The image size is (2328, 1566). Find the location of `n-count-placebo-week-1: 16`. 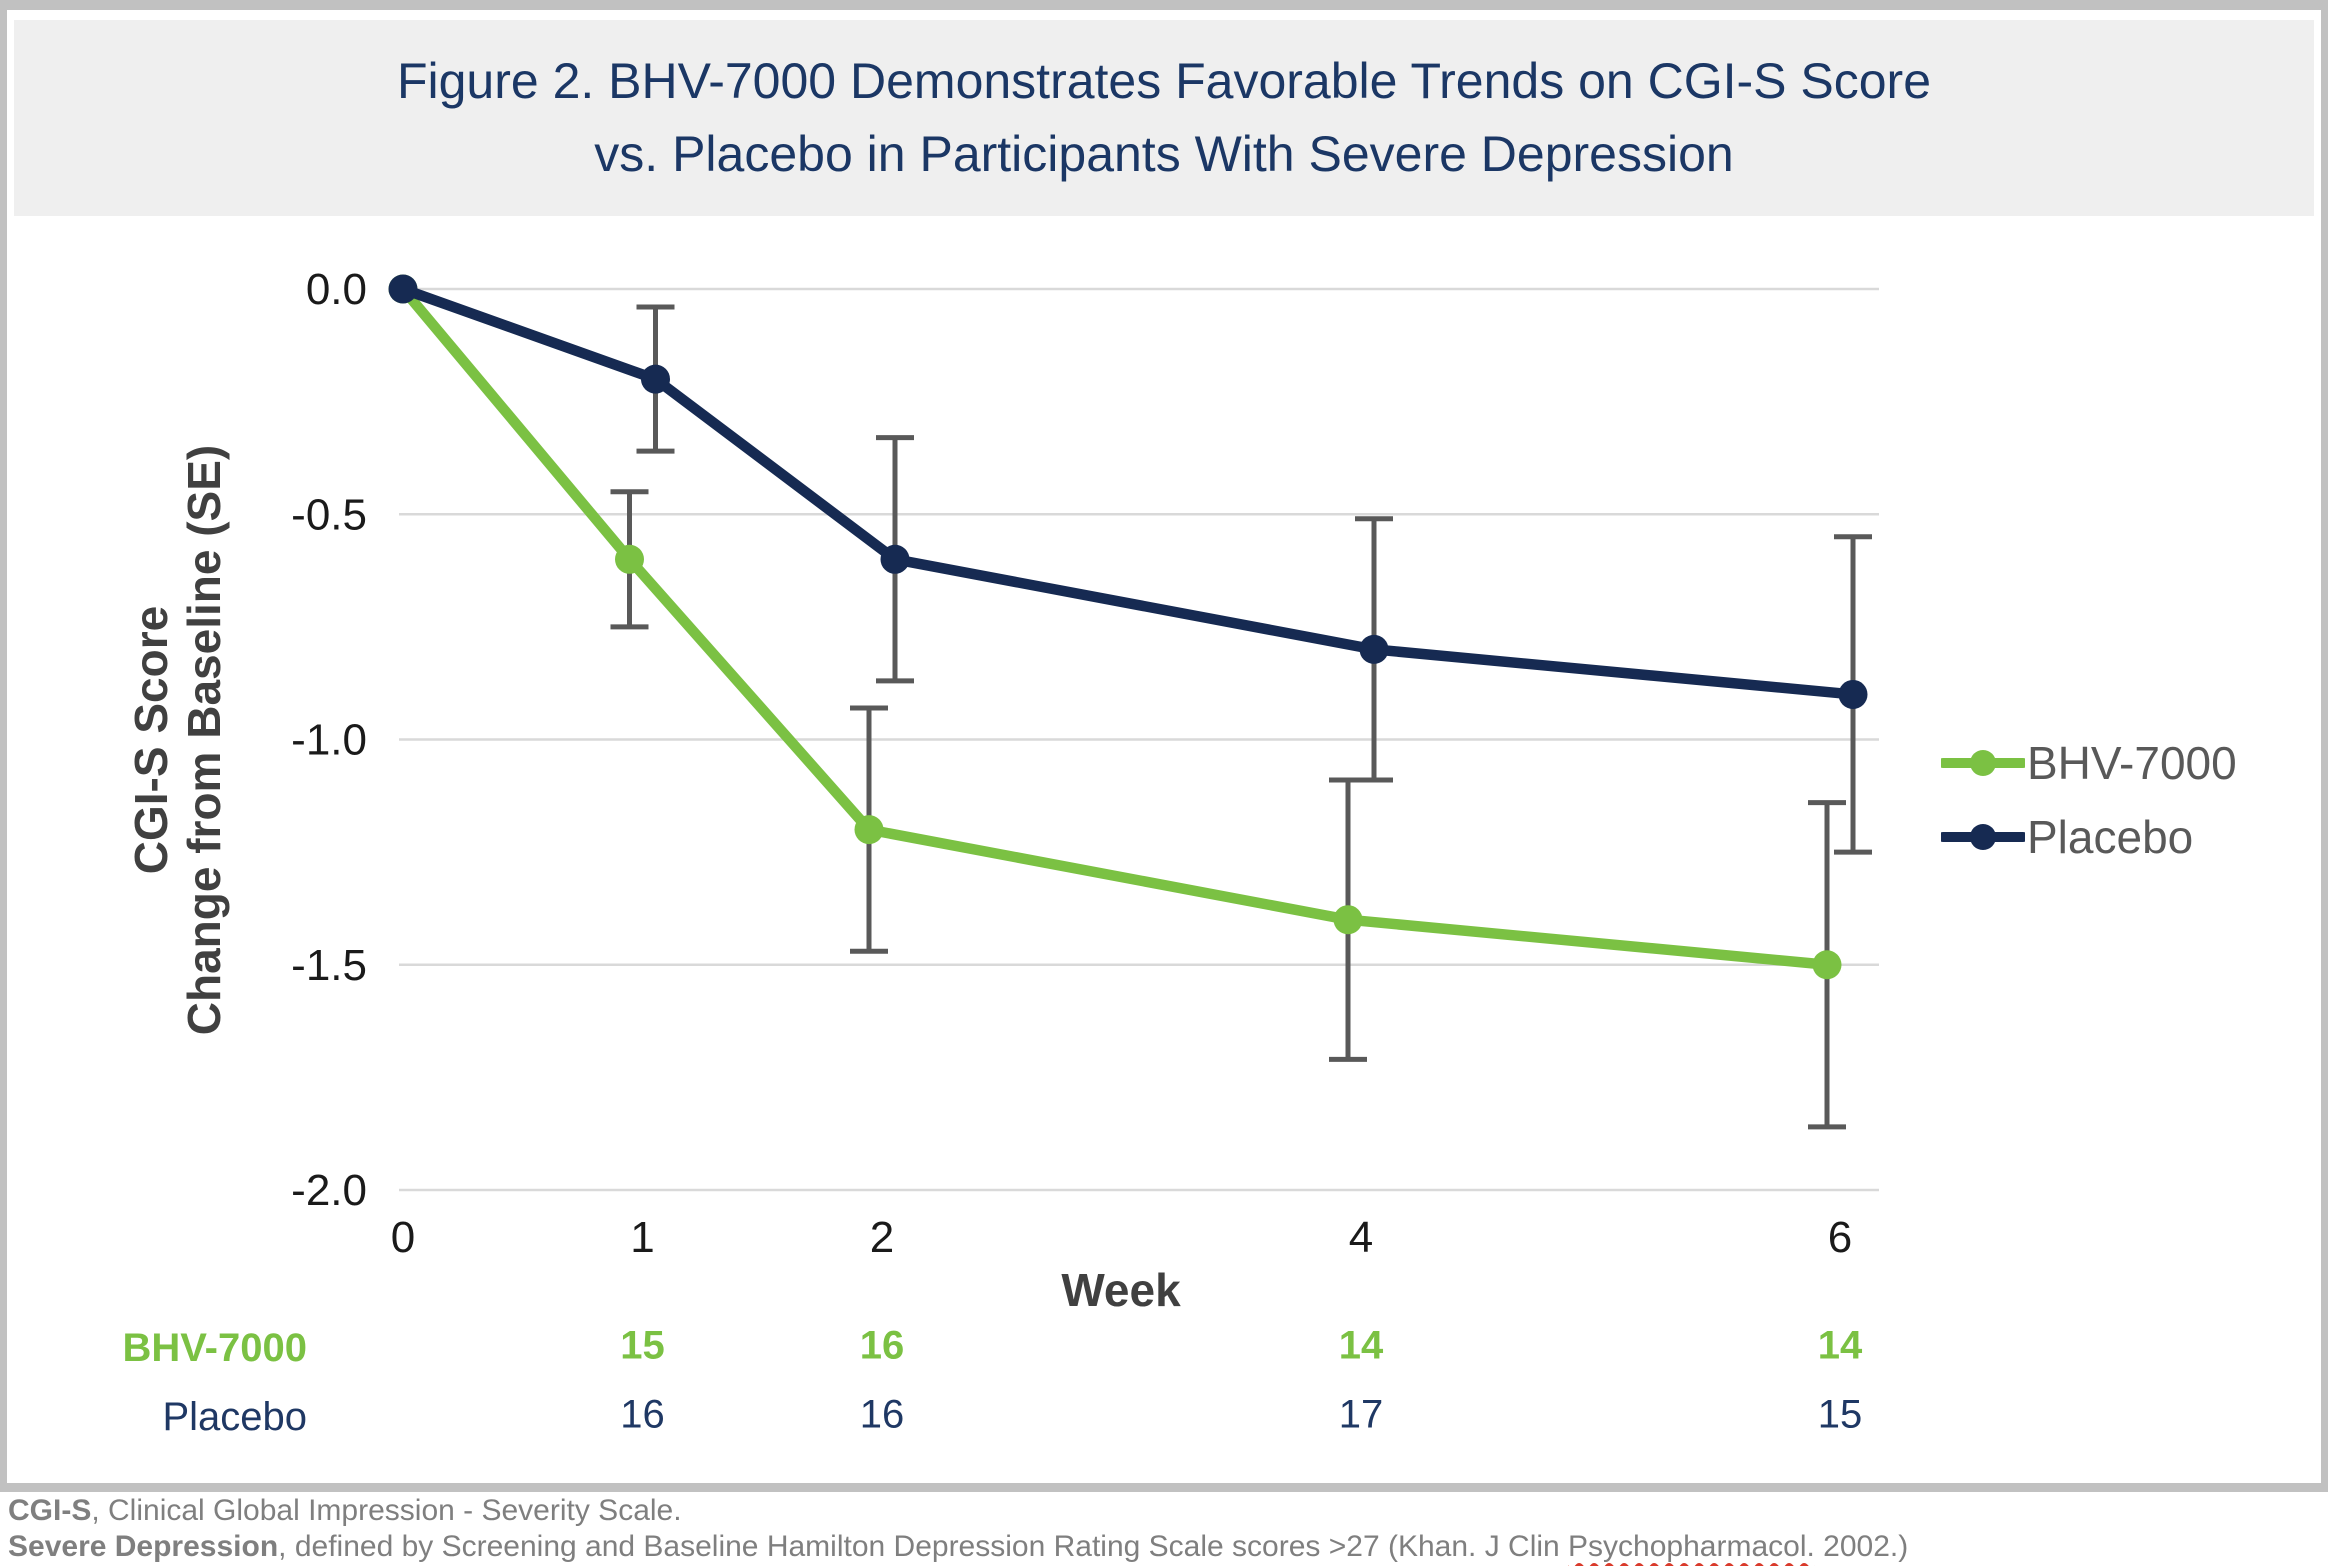

n-count-placebo-week-1: 16 is located at coordinates (642, 1414).